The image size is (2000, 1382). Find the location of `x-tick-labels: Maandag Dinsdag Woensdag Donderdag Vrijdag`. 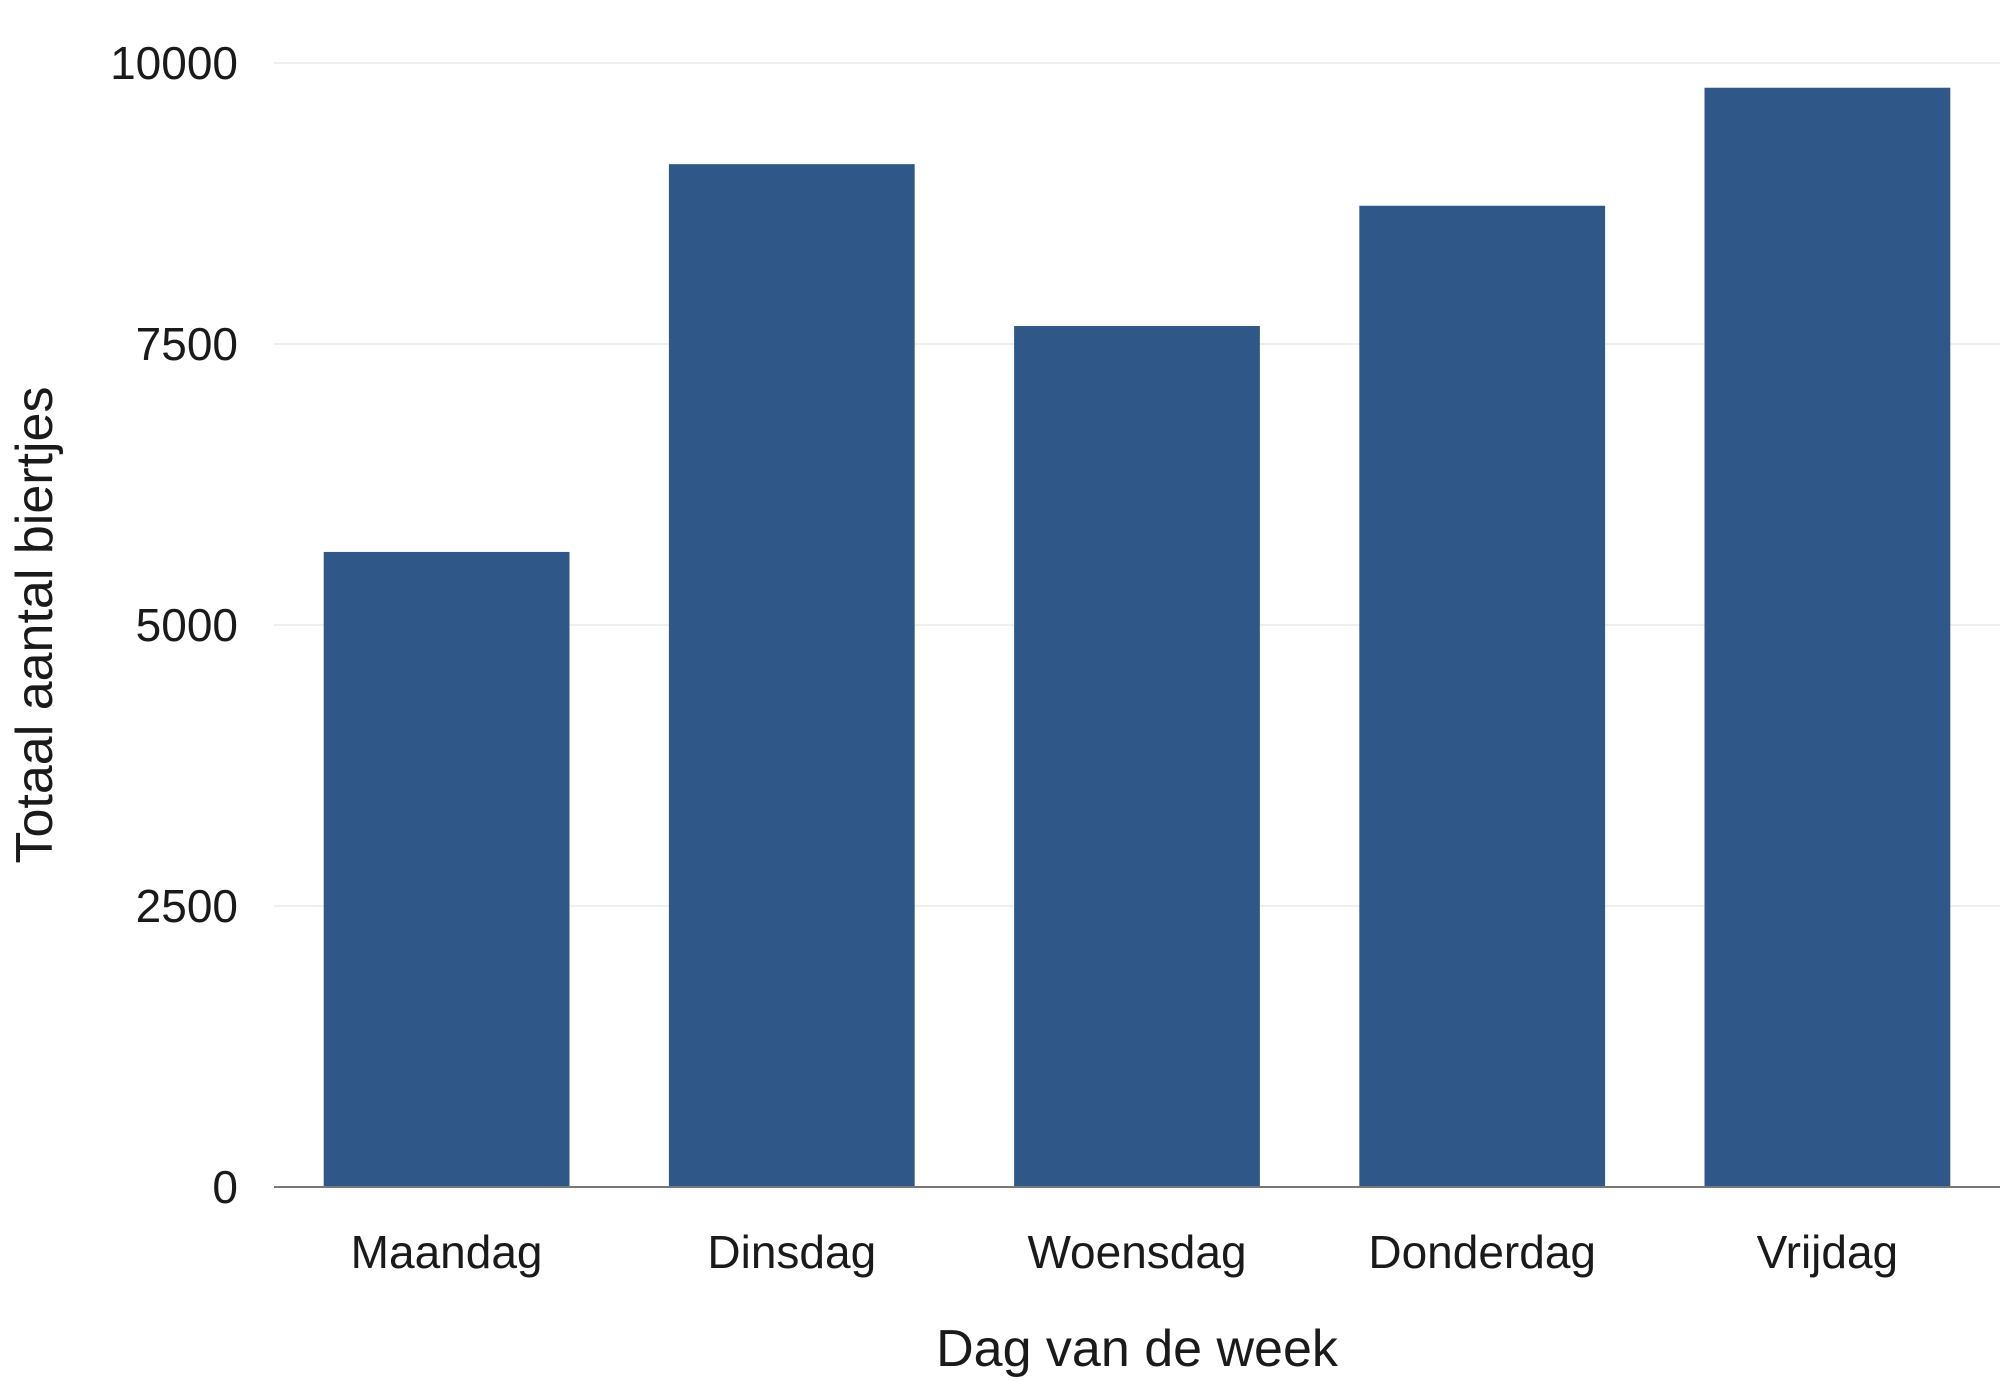

x-tick-labels: Maandag Dinsdag Woensdag Donderdag Vrijdag is located at coordinates (1124, 1252).